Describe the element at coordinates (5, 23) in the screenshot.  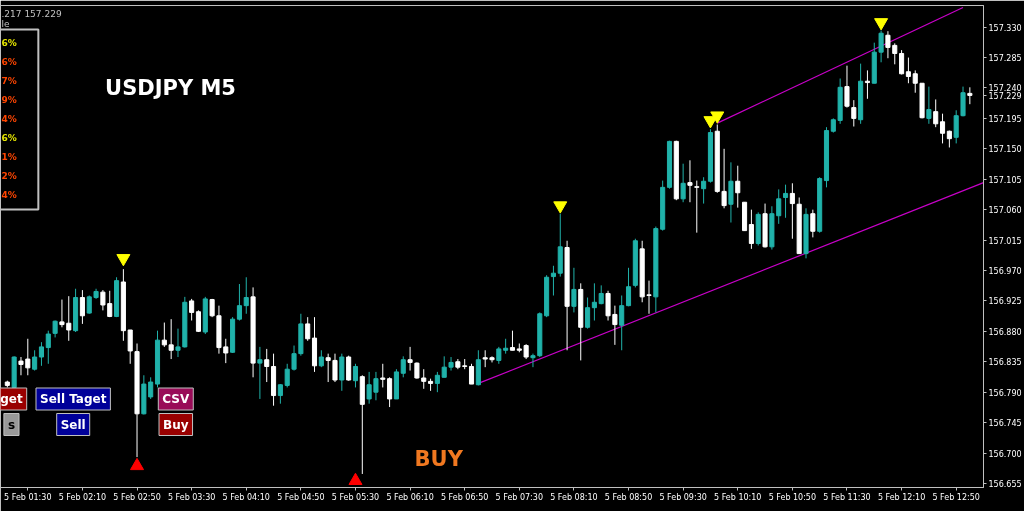
I see `annotation: le` at that location.